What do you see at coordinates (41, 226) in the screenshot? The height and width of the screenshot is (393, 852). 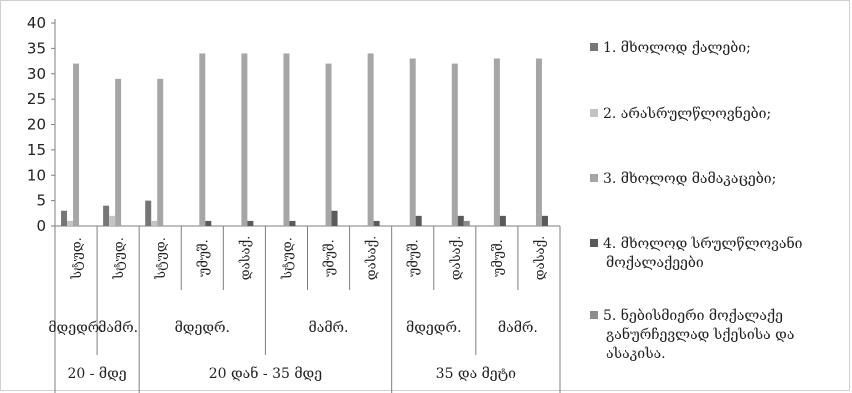 I see `y-tick-label: 0` at bounding box center [41, 226].